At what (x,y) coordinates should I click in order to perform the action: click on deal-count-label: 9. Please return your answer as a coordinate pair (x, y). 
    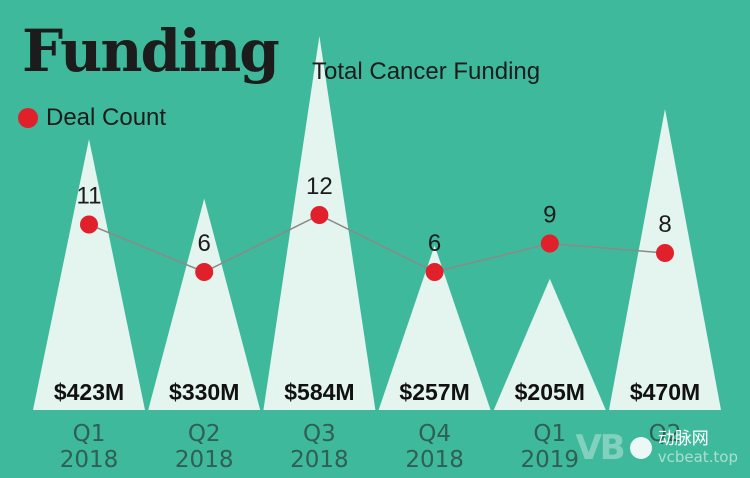
    Looking at the image, I should click on (549, 215).